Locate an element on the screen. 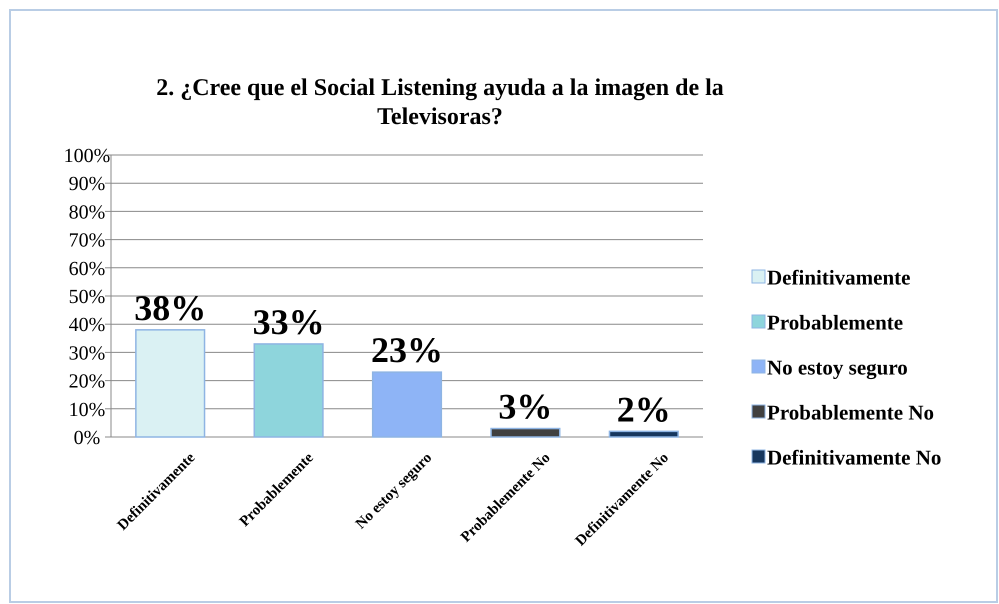 The height and width of the screenshot is (604, 999). y-tick-label: 80% is located at coordinates (87, 212).